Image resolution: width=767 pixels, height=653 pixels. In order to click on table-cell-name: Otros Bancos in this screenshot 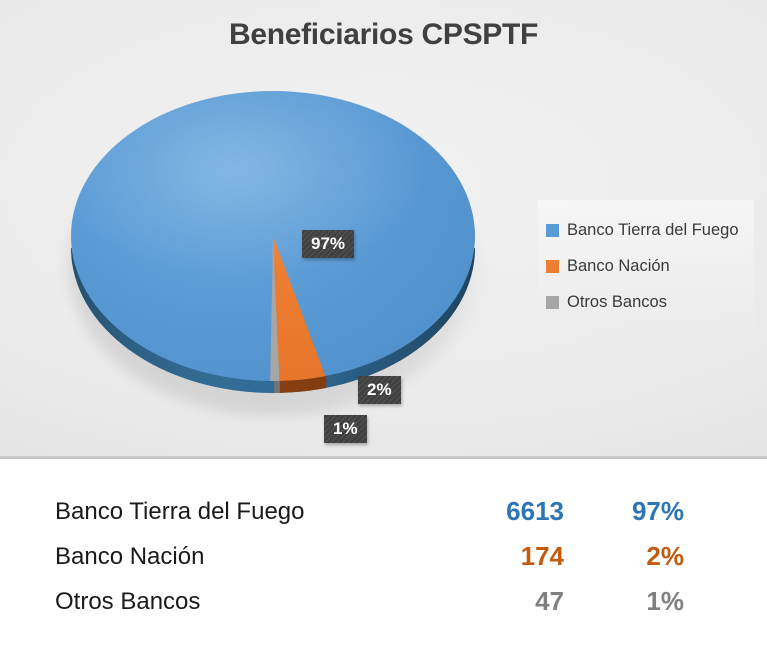, I will do `click(128, 601)`.